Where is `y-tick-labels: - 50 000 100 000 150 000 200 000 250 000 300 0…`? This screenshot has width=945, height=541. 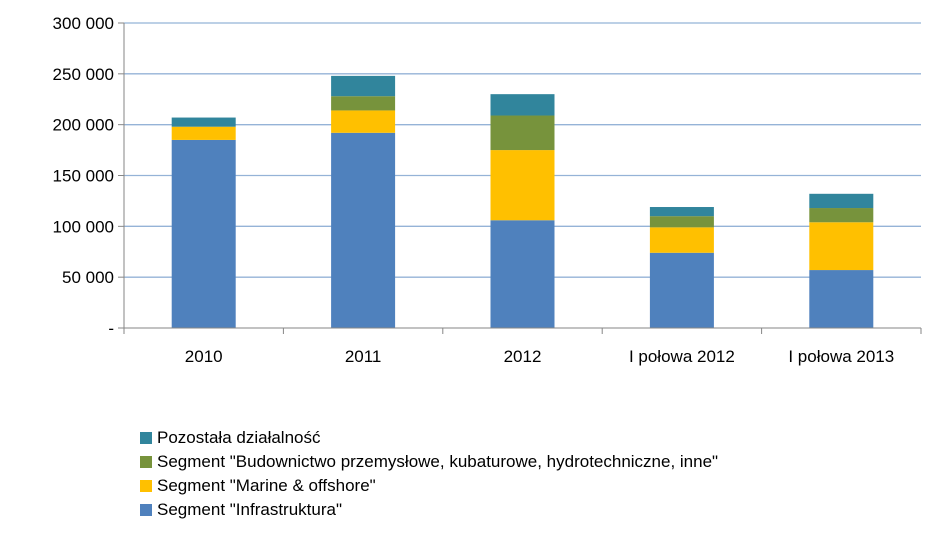 y-tick-labels: - 50 000 100 000 150 000 200 000 250 000 300 0… is located at coordinates (83, 176).